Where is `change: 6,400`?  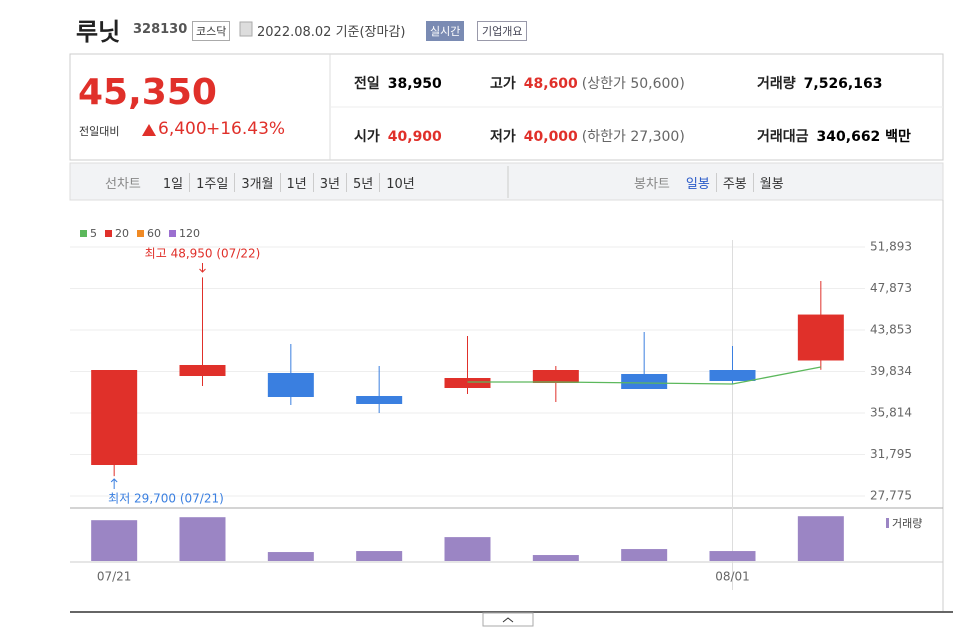
change: 6,400 is located at coordinates (182, 129).